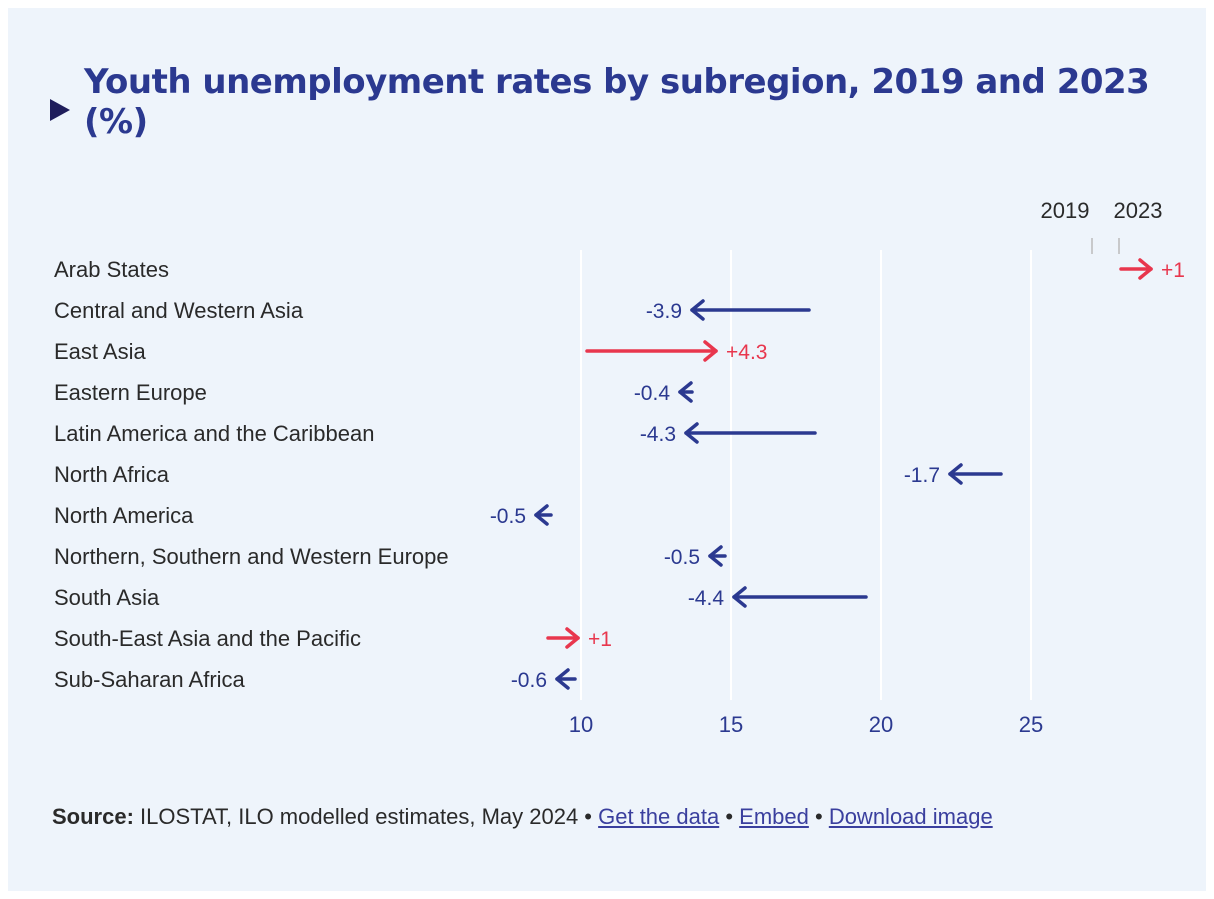  Describe the element at coordinates (706, 598) in the screenshot. I see `change-label: -4.4` at that location.